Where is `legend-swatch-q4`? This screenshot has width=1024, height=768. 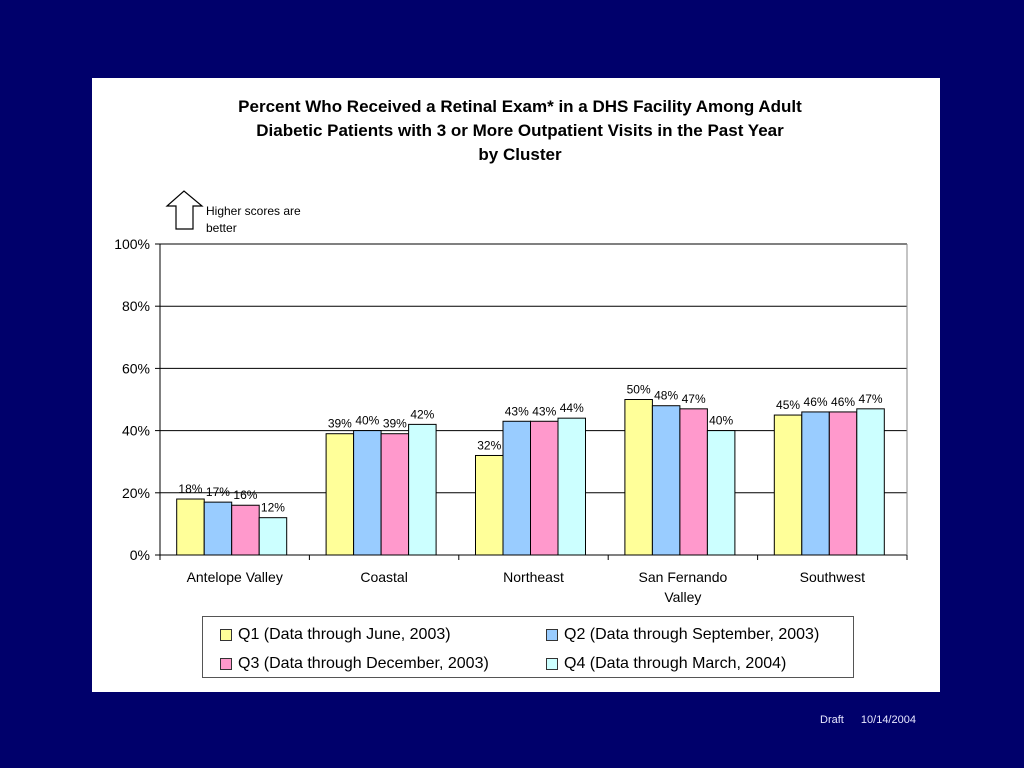 legend-swatch-q4 is located at coordinates (552, 664).